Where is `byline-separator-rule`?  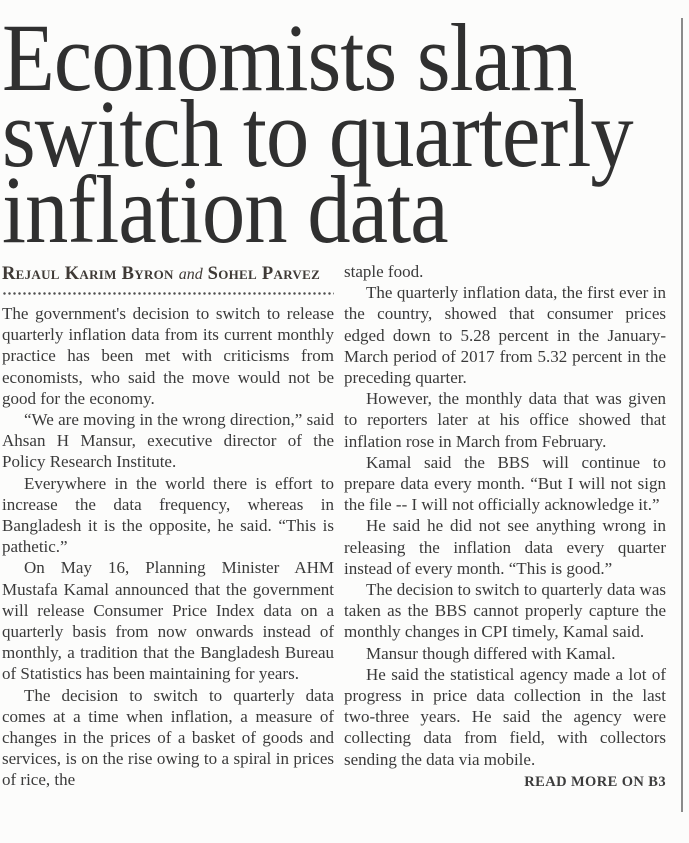 byline-separator-rule is located at coordinates (168, 293).